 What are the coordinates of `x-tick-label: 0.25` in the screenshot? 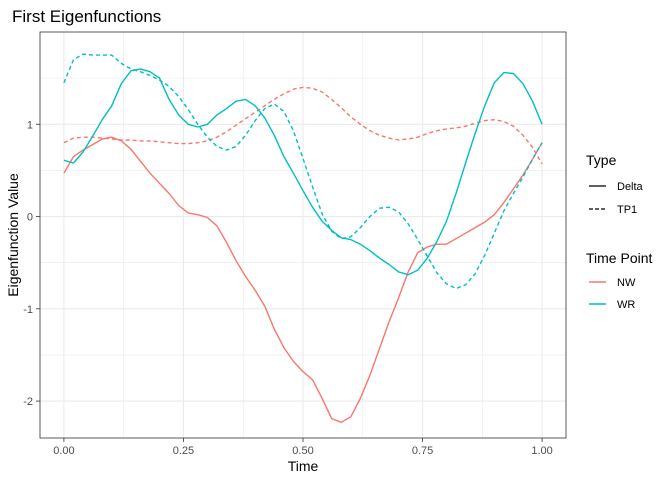 It's located at (183, 451).